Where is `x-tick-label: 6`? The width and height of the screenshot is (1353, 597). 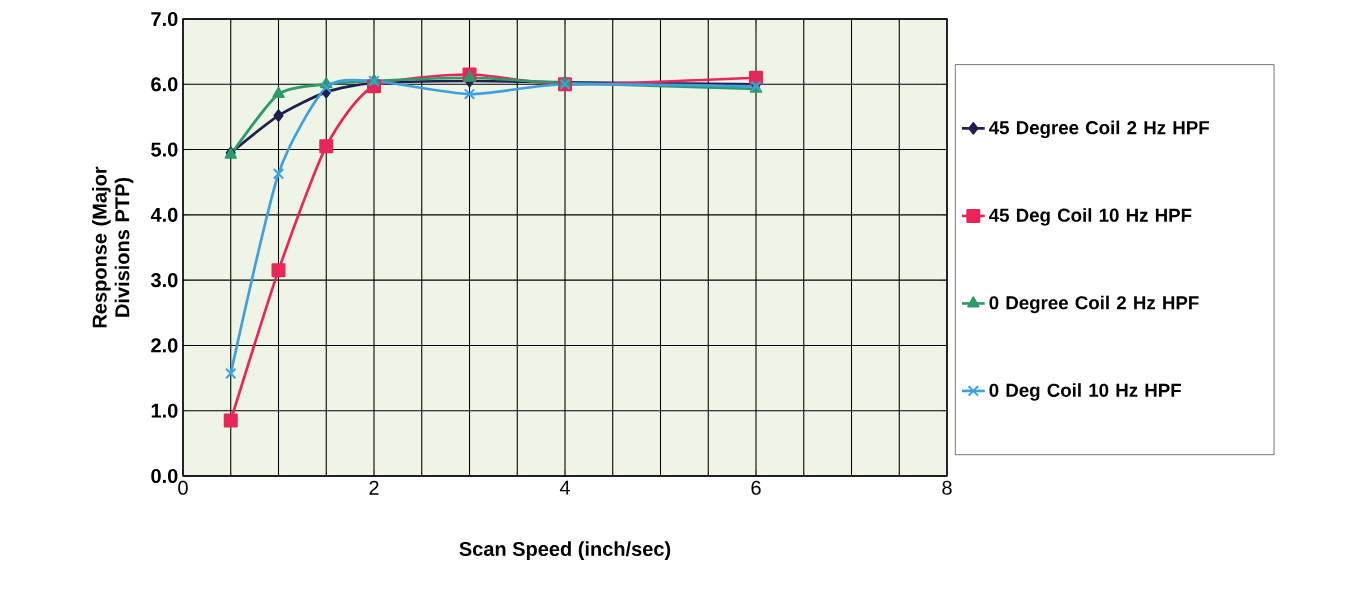
x-tick-label: 6 is located at coordinates (756, 487).